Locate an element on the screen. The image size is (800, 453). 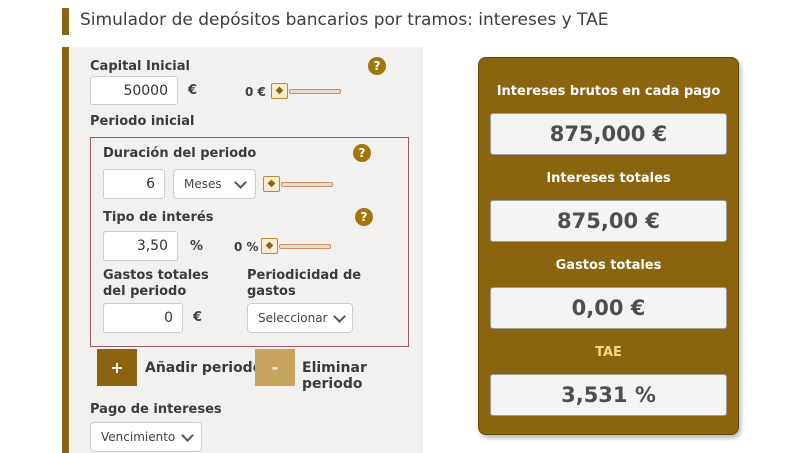
tipo-interes-input is located at coordinates (140, 246).